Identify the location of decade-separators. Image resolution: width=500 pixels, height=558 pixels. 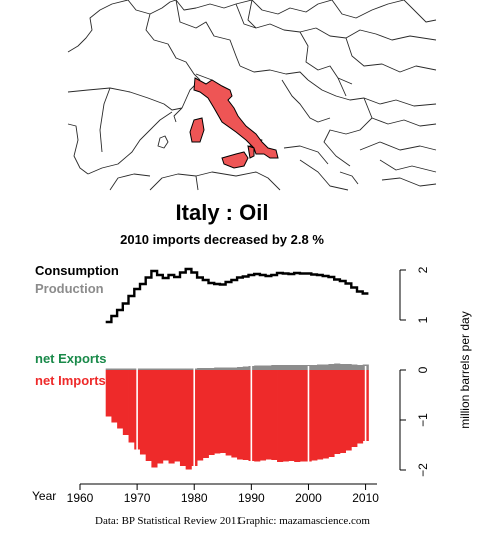
(251, 418).